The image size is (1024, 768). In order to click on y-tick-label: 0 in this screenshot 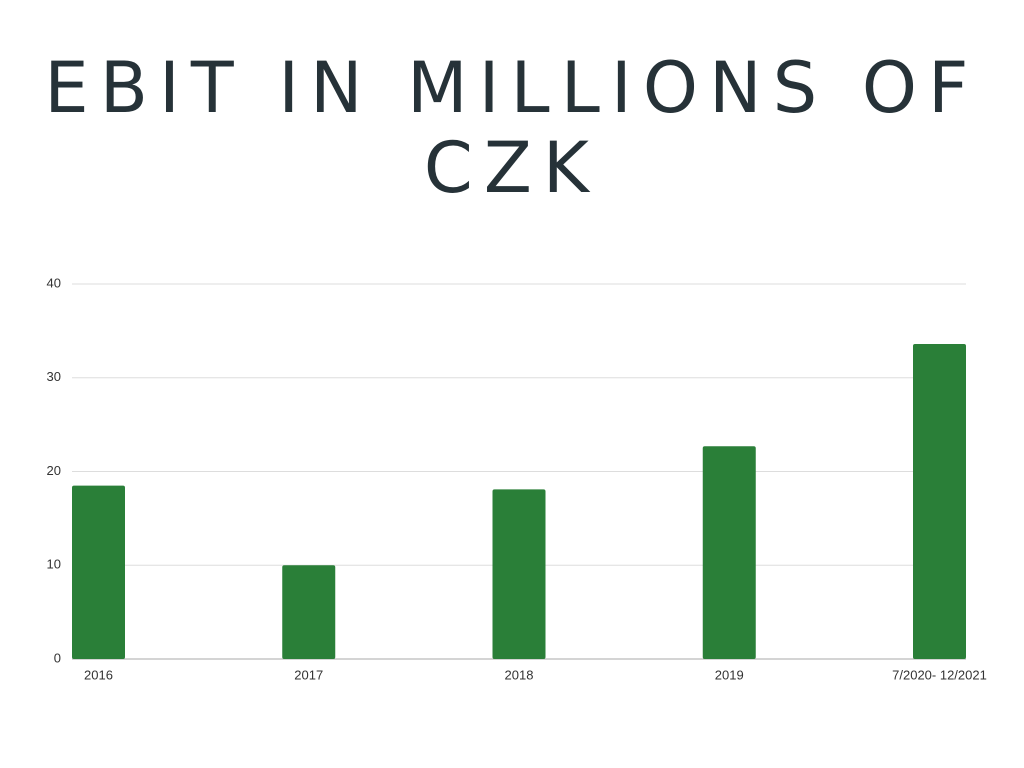, I will do `click(57, 657)`.